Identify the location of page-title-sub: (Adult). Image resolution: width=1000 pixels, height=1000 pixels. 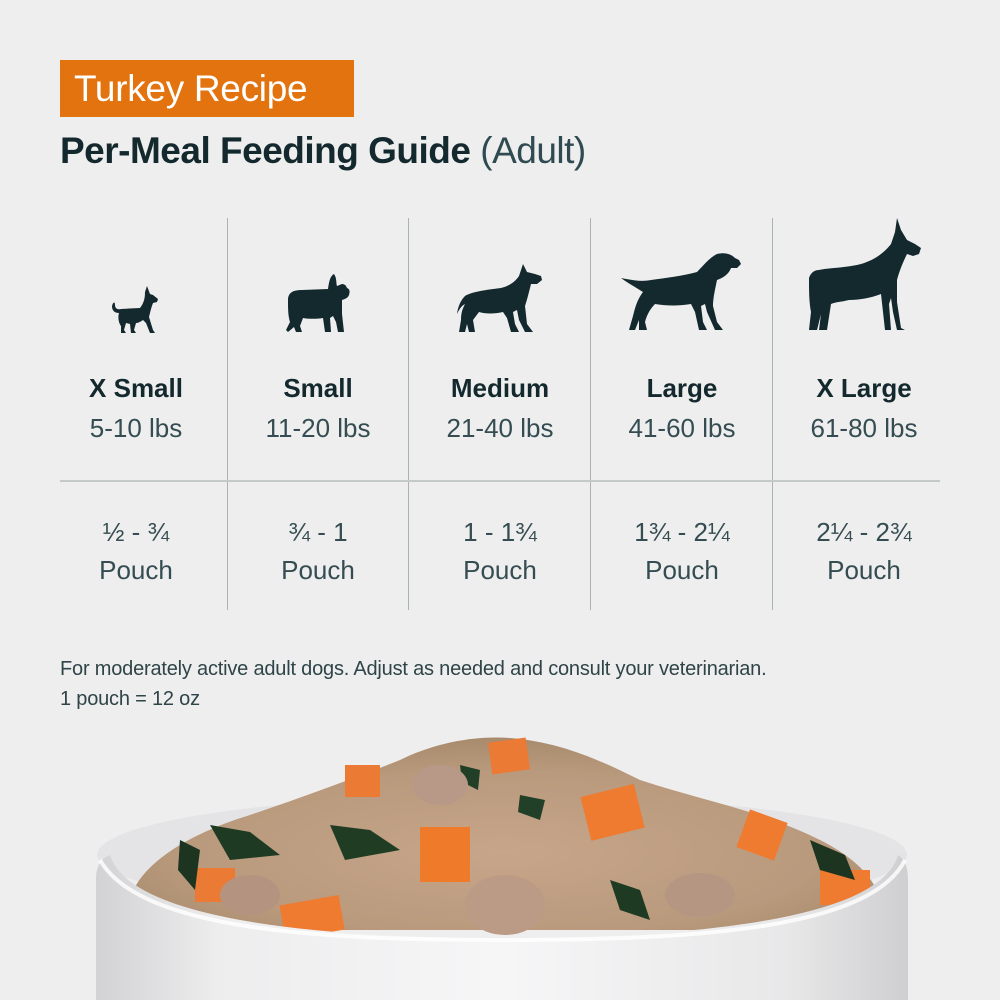
(533, 150).